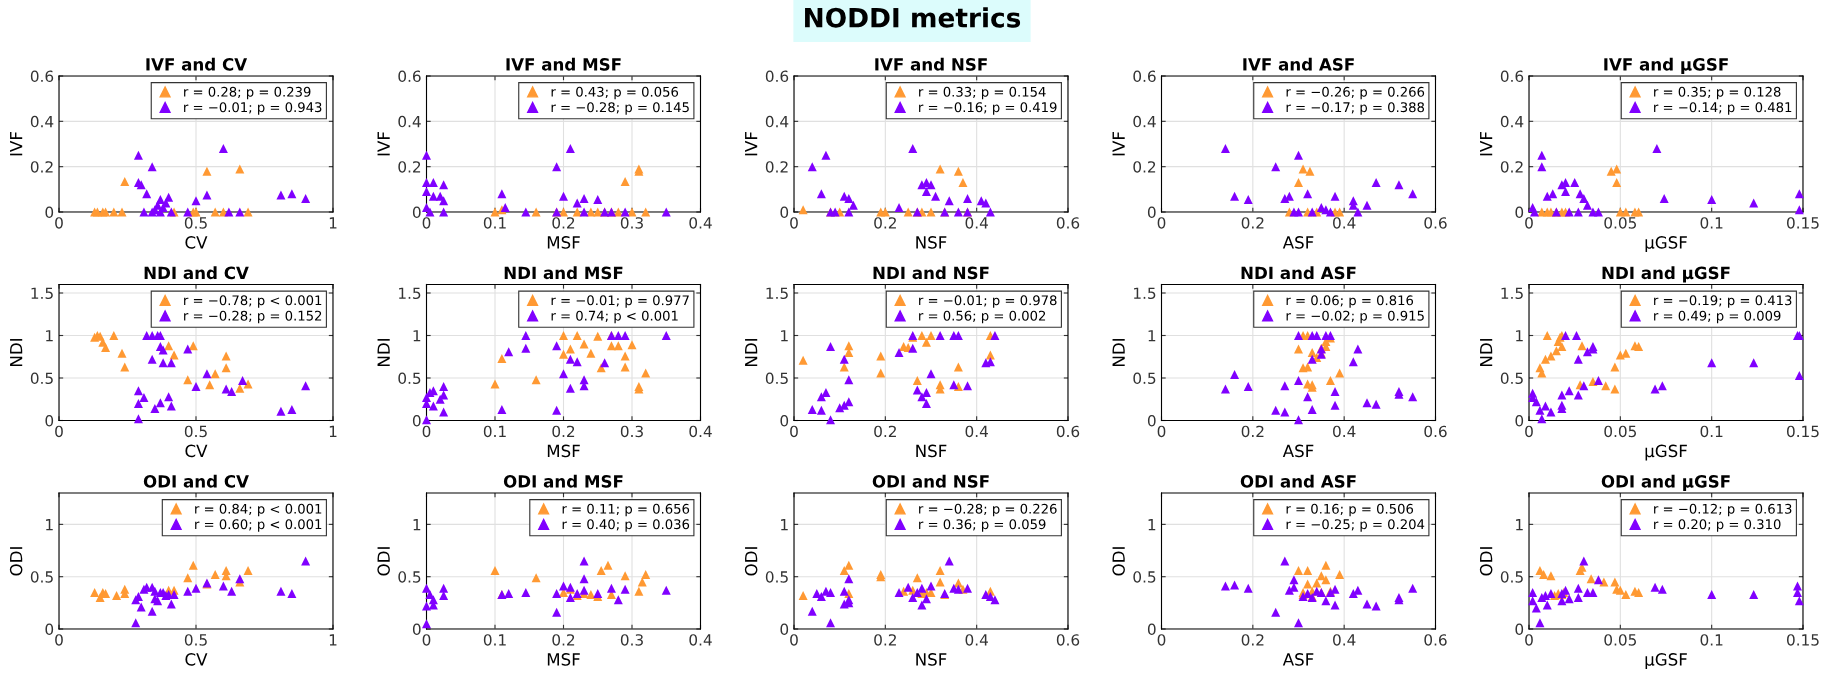 The image size is (1824, 677). What do you see at coordinates (931, 451) in the screenshot?
I see `x-axis-title: NSF` at bounding box center [931, 451].